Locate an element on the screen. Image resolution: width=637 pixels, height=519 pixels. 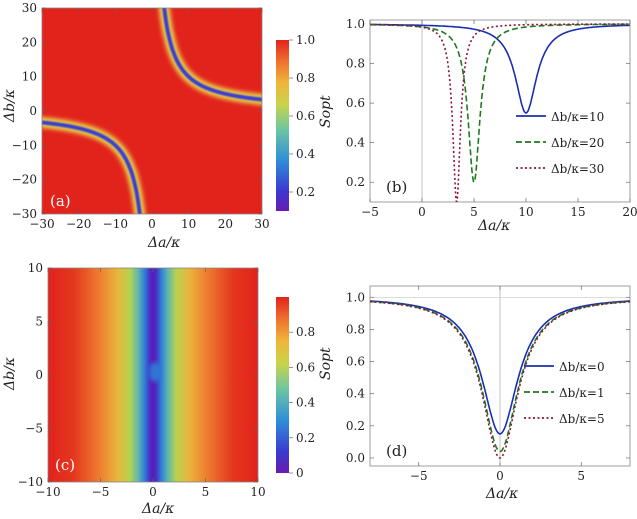
heatmap-c-center-spot is located at coordinates (155, 372).